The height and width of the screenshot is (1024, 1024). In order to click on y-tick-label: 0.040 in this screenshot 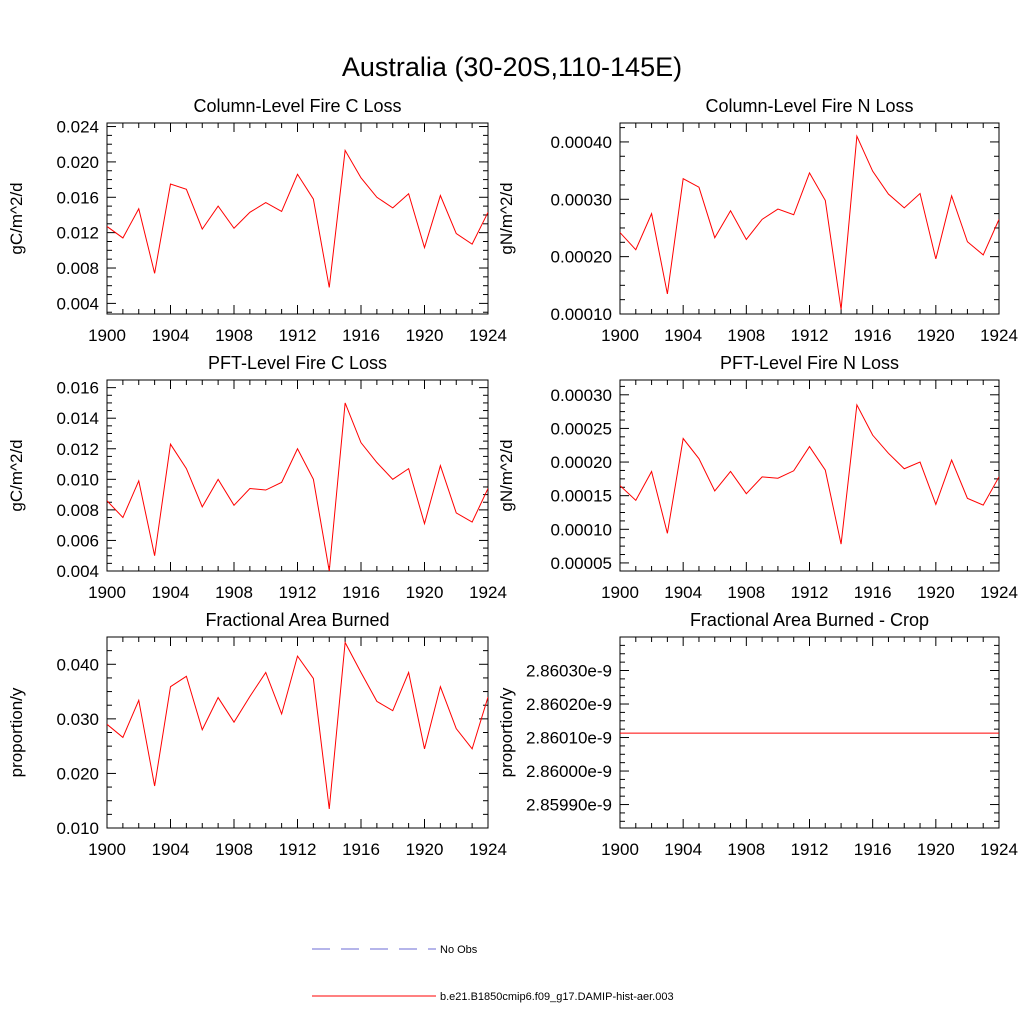, I will do `click(77, 664)`.